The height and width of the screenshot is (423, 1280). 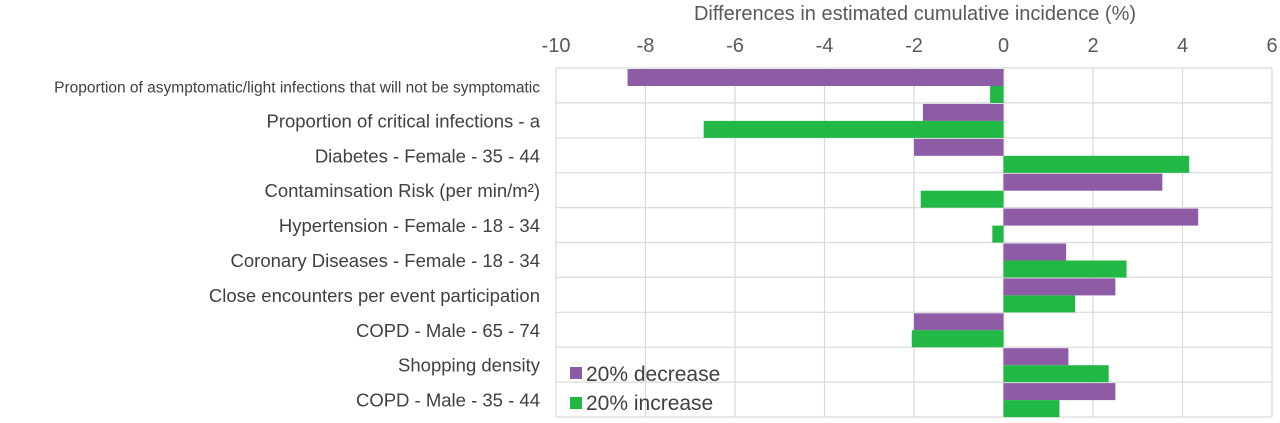 What do you see at coordinates (1271, 46) in the screenshot?
I see `x-tick-label: 6` at bounding box center [1271, 46].